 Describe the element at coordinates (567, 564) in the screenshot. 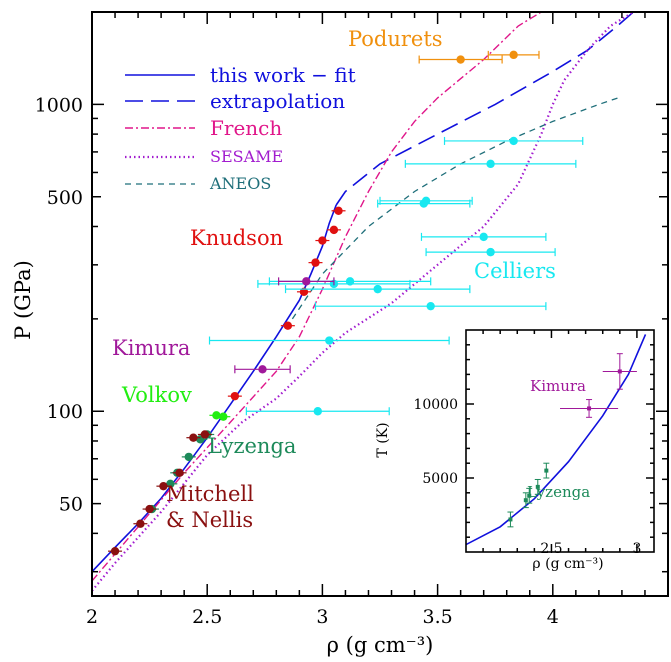

I see `inset-x-axis-label: ρ (g cm⁻³)` at that location.